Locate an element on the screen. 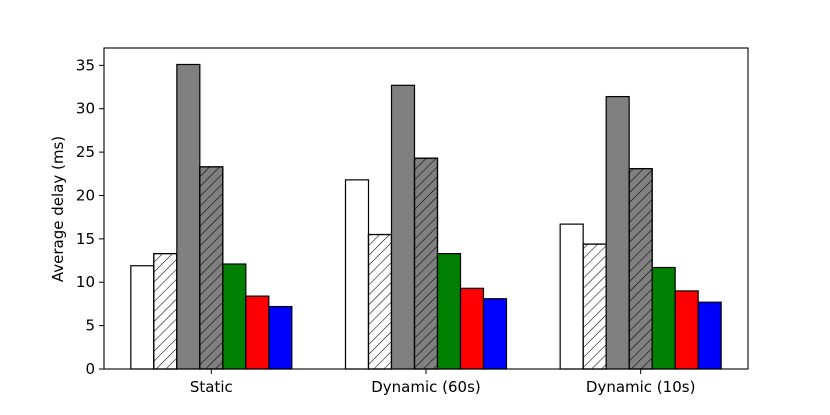 This screenshot has height=415, width=830. y-tick-label: 0 is located at coordinates (90, 369).